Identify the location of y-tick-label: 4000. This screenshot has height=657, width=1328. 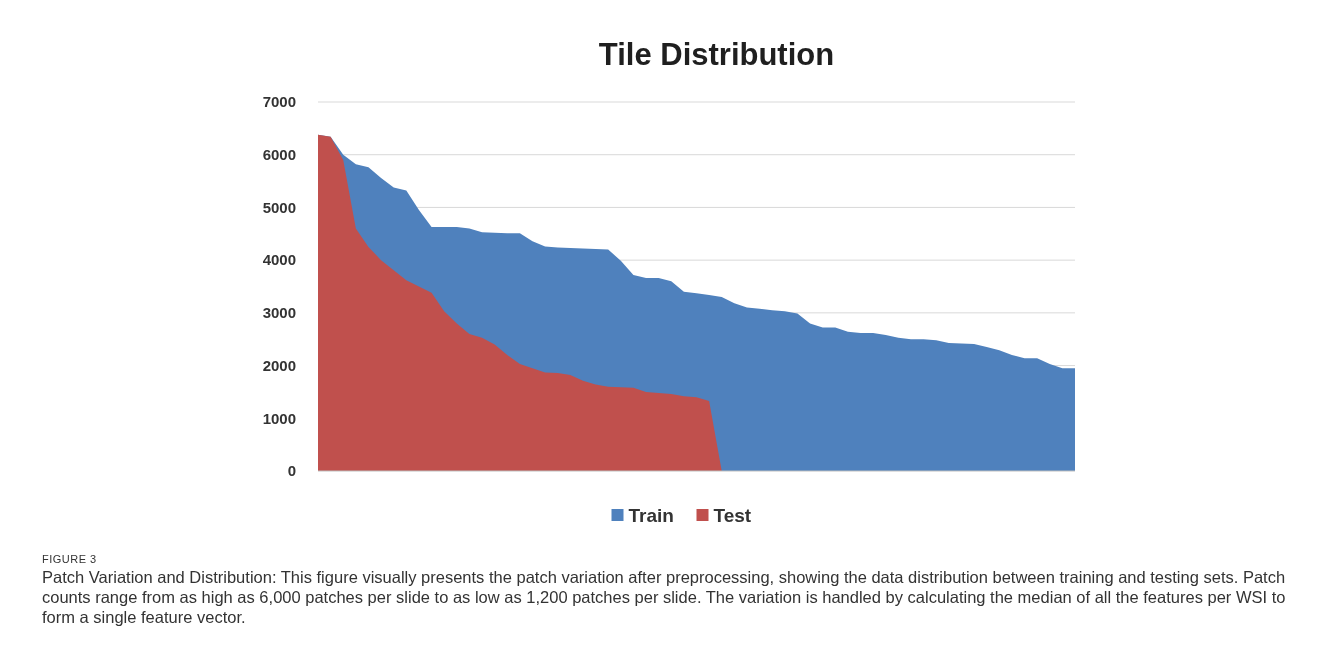
(279, 260).